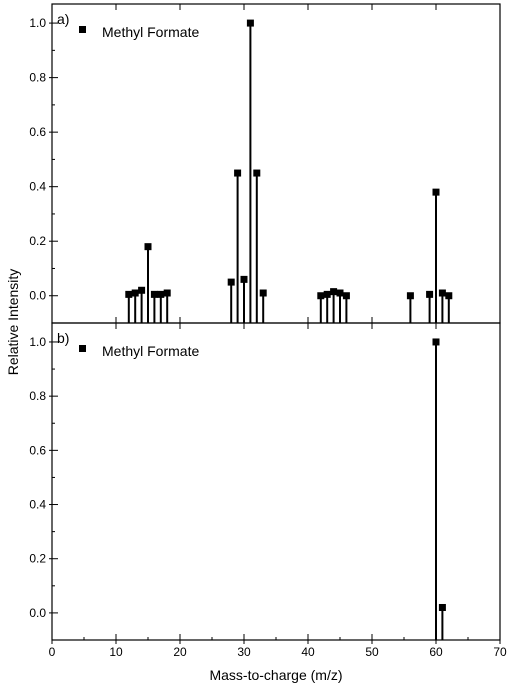 The height and width of the screenshot is (689, 530). What do you see at coordinates (63, 19) in the screenshot?
I see `panel-a-label: a)` at bounding box center [63, 19].